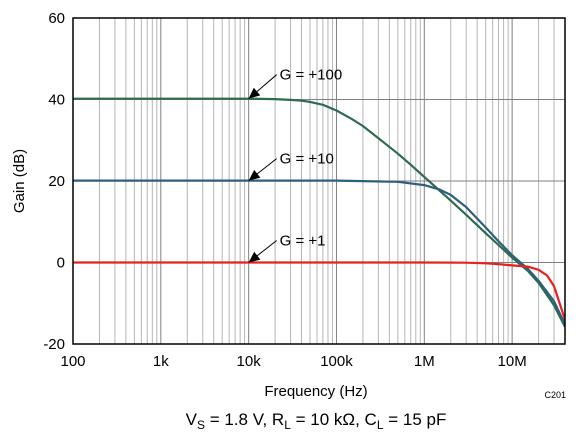  I want to click on test-conditions: VS = 1.8 V, RL = 10 kΩ, CL = 15 pF, so click(316, 421).